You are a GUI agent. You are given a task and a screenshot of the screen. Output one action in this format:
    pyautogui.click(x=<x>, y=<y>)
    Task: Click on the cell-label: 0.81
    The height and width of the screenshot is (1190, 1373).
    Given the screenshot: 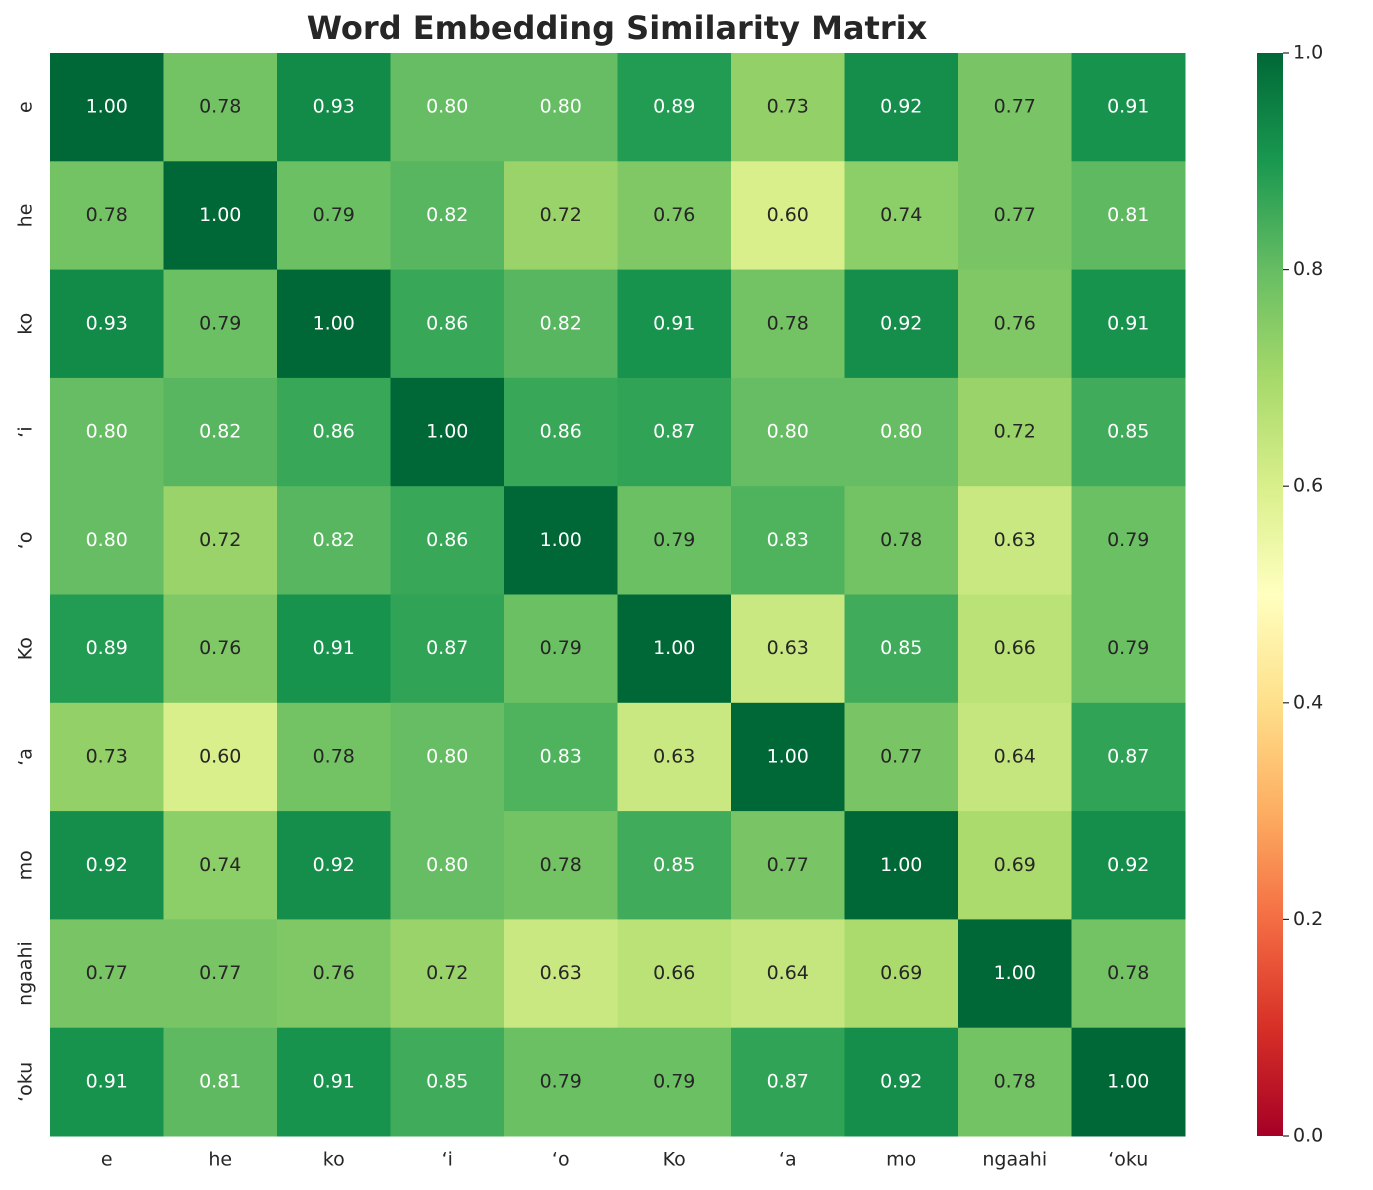 What is the action you would take?
    pyautogui.click(x=1128, y=215)
    